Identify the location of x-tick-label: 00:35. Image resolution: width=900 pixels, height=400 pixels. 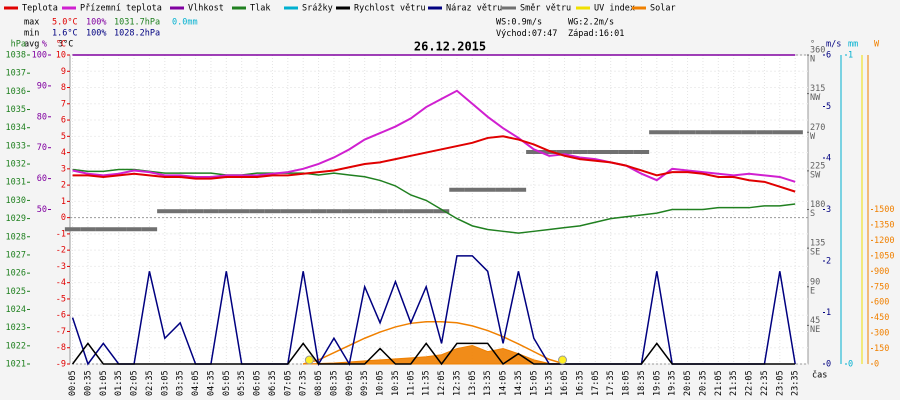
(88, 383).